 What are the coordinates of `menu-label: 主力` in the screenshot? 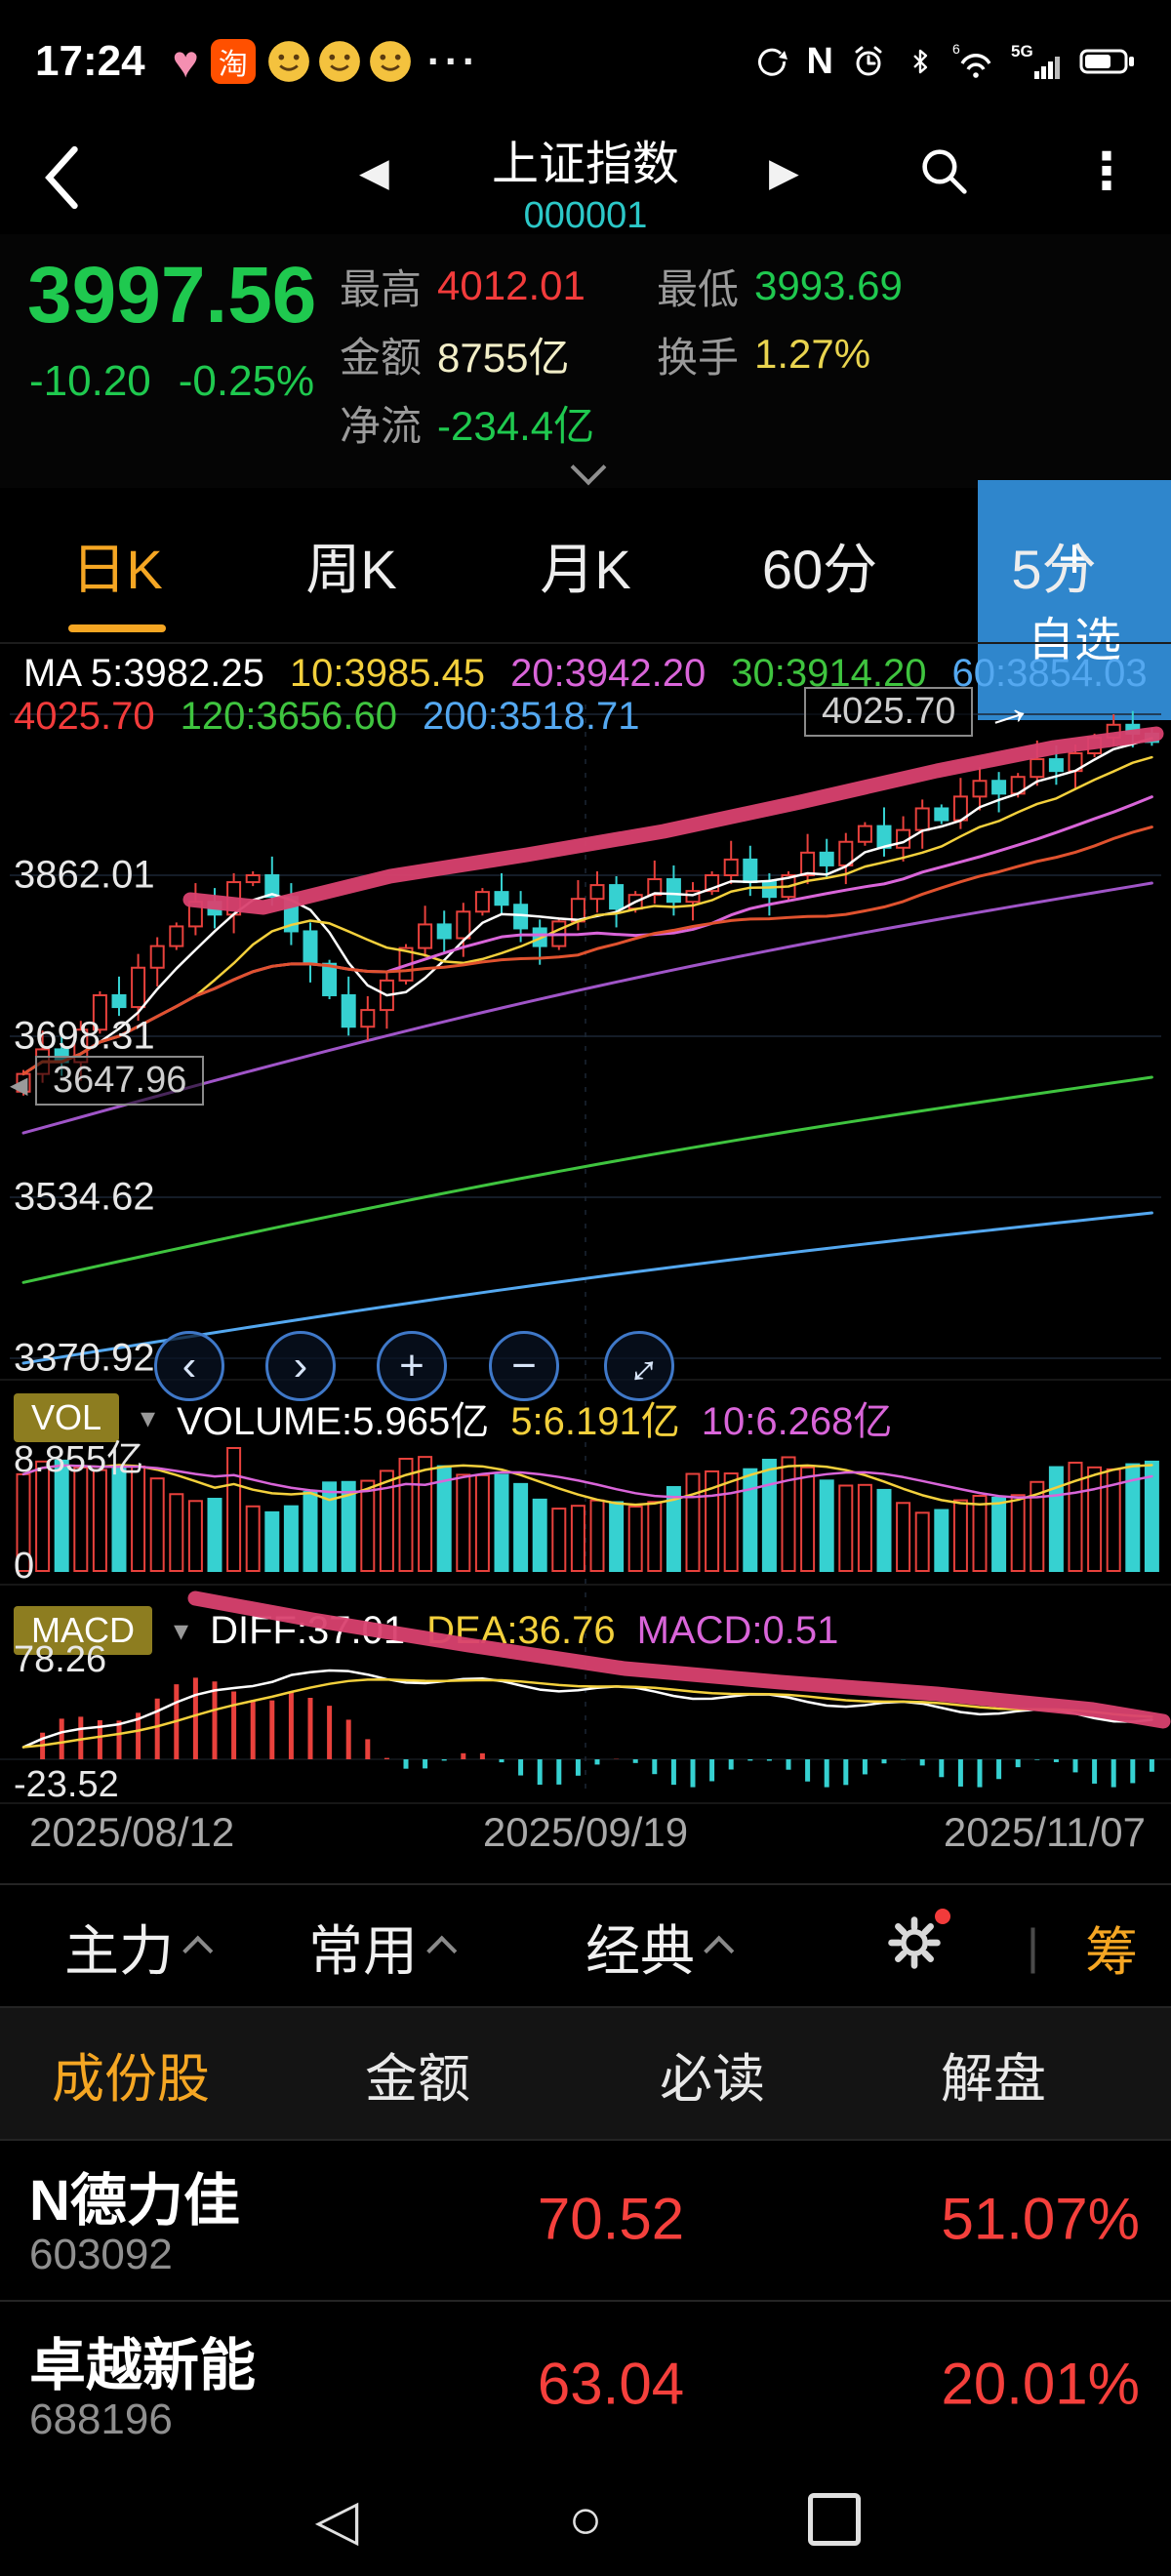 It's located at (119, 1950).